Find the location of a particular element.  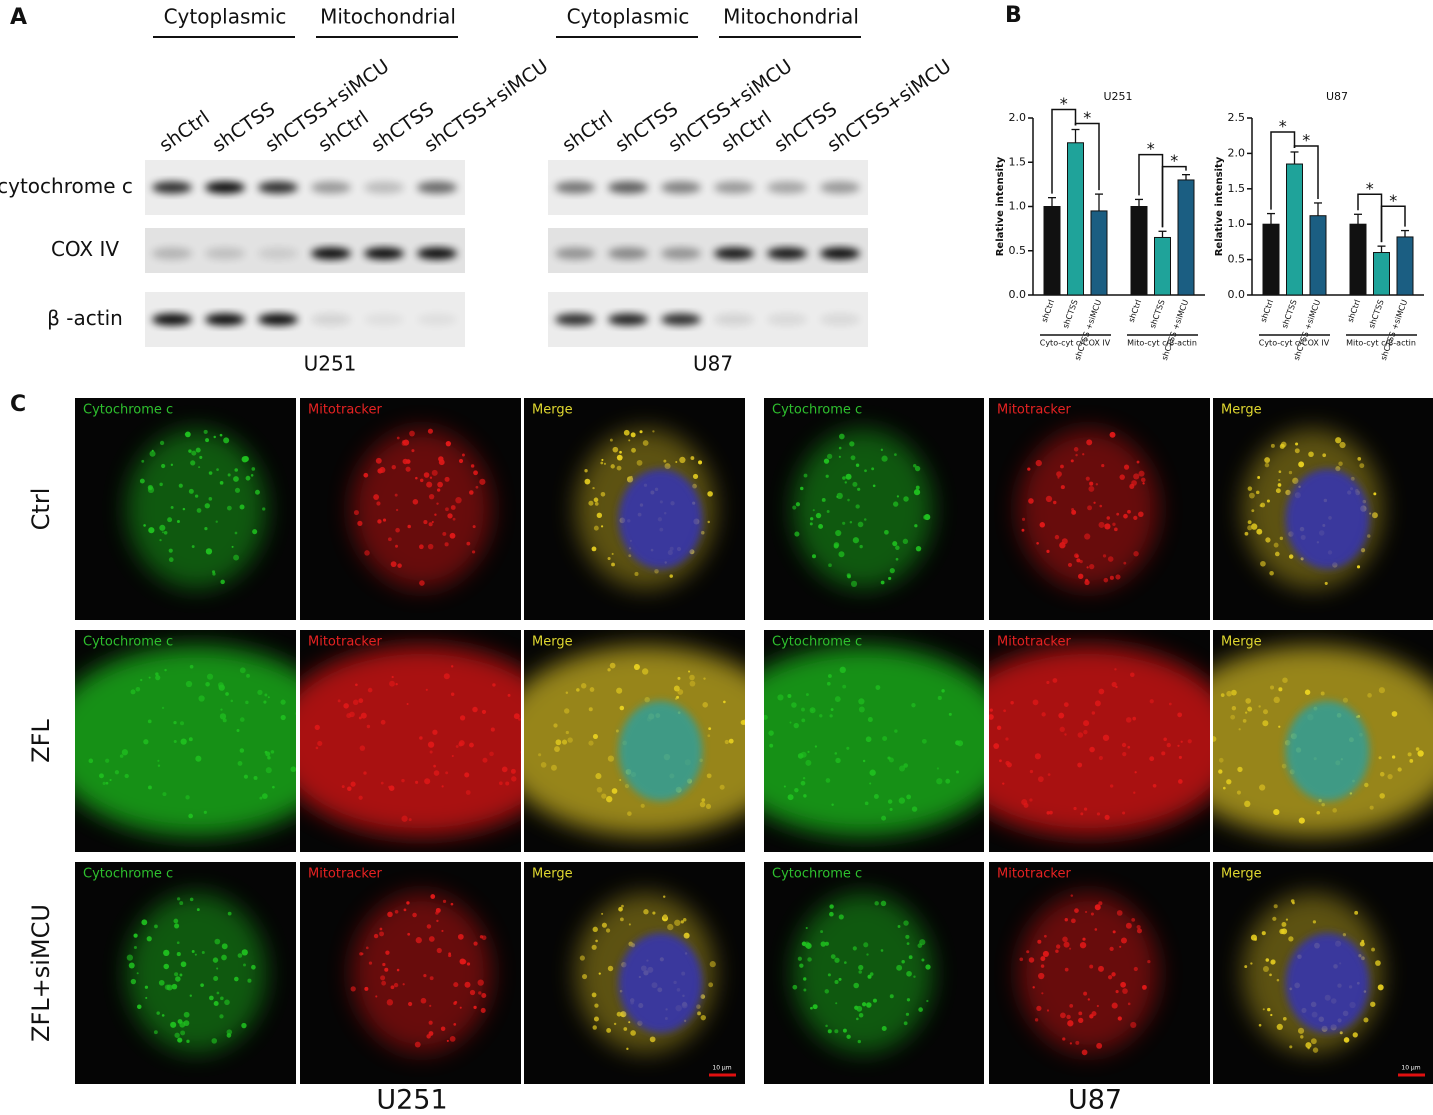

channel-label: Merge is located at coordinates (1241, 410).